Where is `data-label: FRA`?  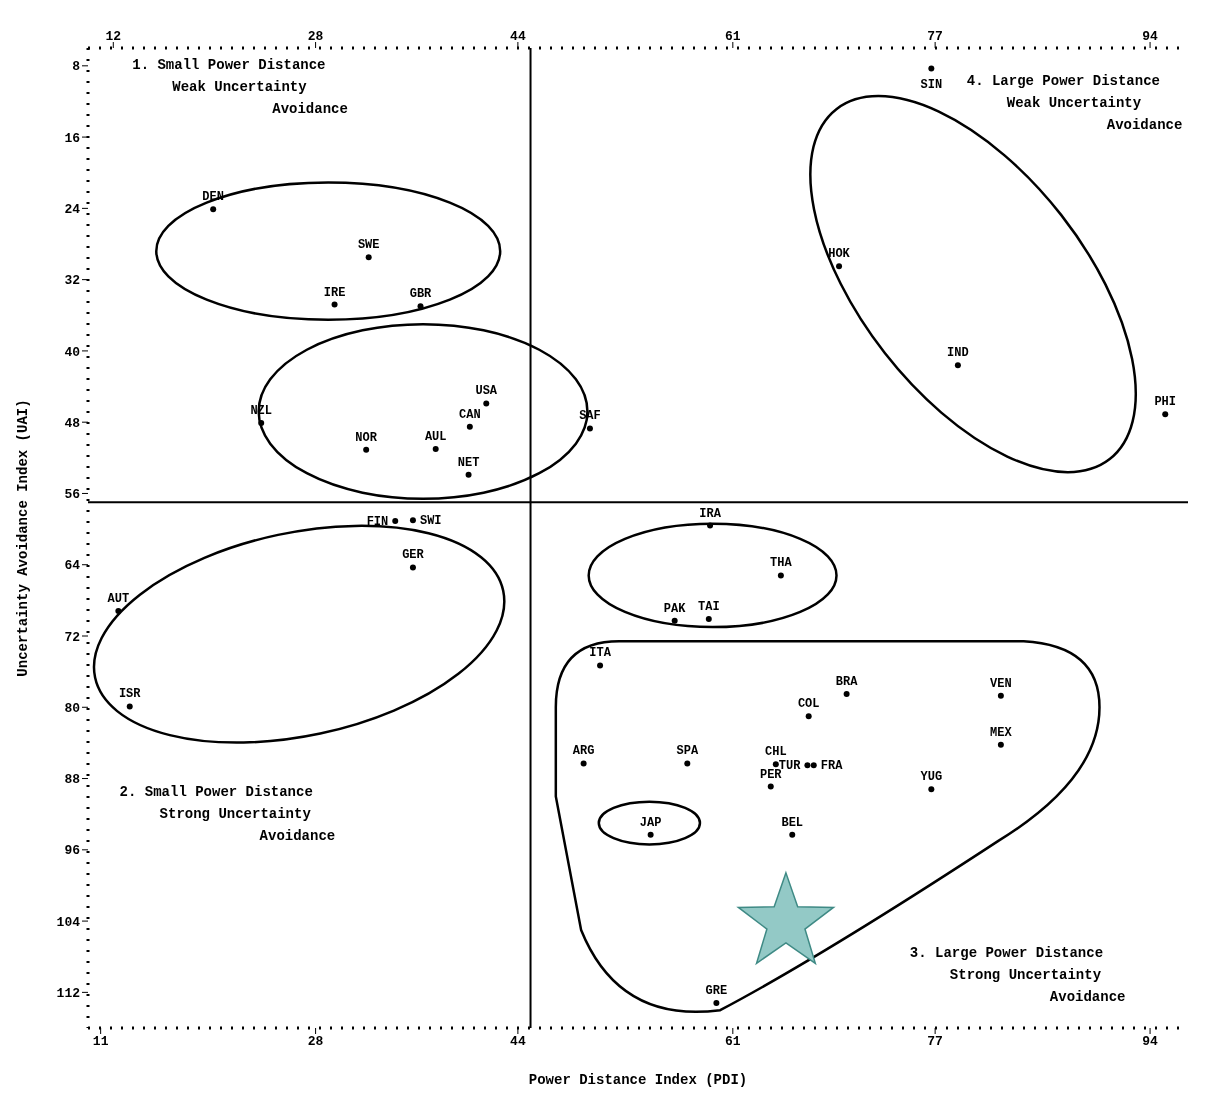 data-label: FRA is located at coordinates (832, 766).